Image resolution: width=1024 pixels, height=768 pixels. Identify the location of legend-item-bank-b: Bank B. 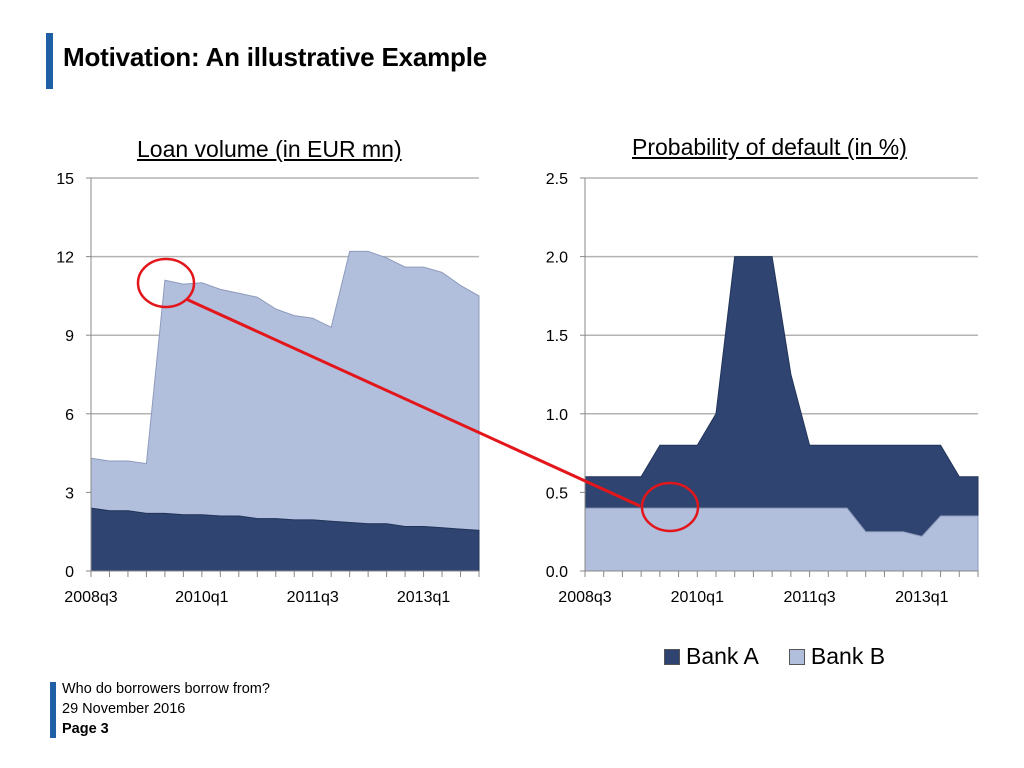
(837, 656).